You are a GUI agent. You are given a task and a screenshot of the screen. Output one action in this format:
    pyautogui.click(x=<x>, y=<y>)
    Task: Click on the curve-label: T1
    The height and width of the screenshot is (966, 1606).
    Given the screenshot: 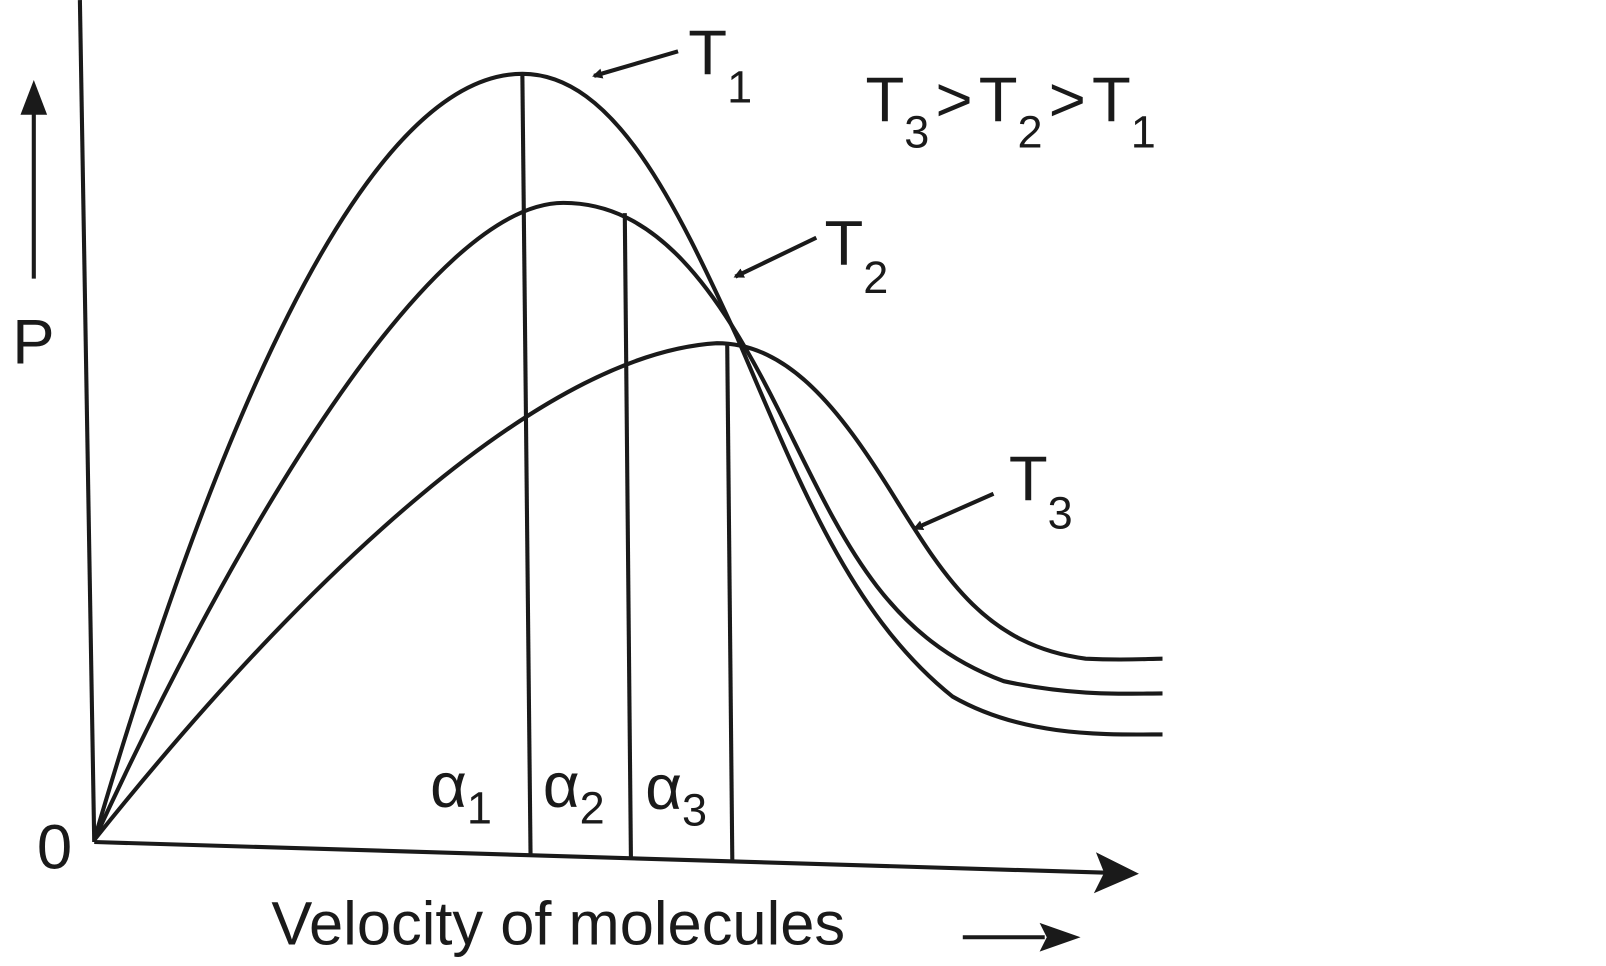 What is the action you would take?
    pyautogui.click(x=720, y=65)
    